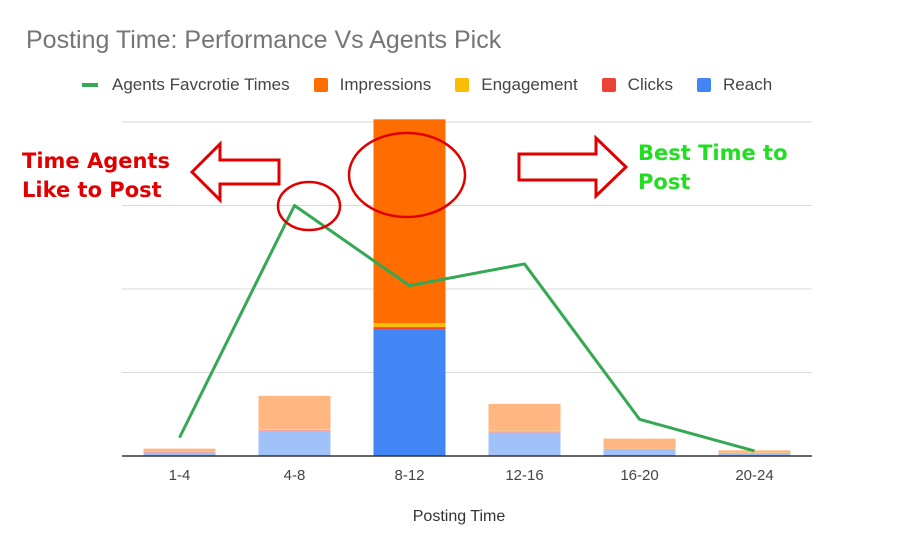 Image resolution: width=918 pixels, height=540 pixels. I want to click on legend-line-marker, so click(90, 85).